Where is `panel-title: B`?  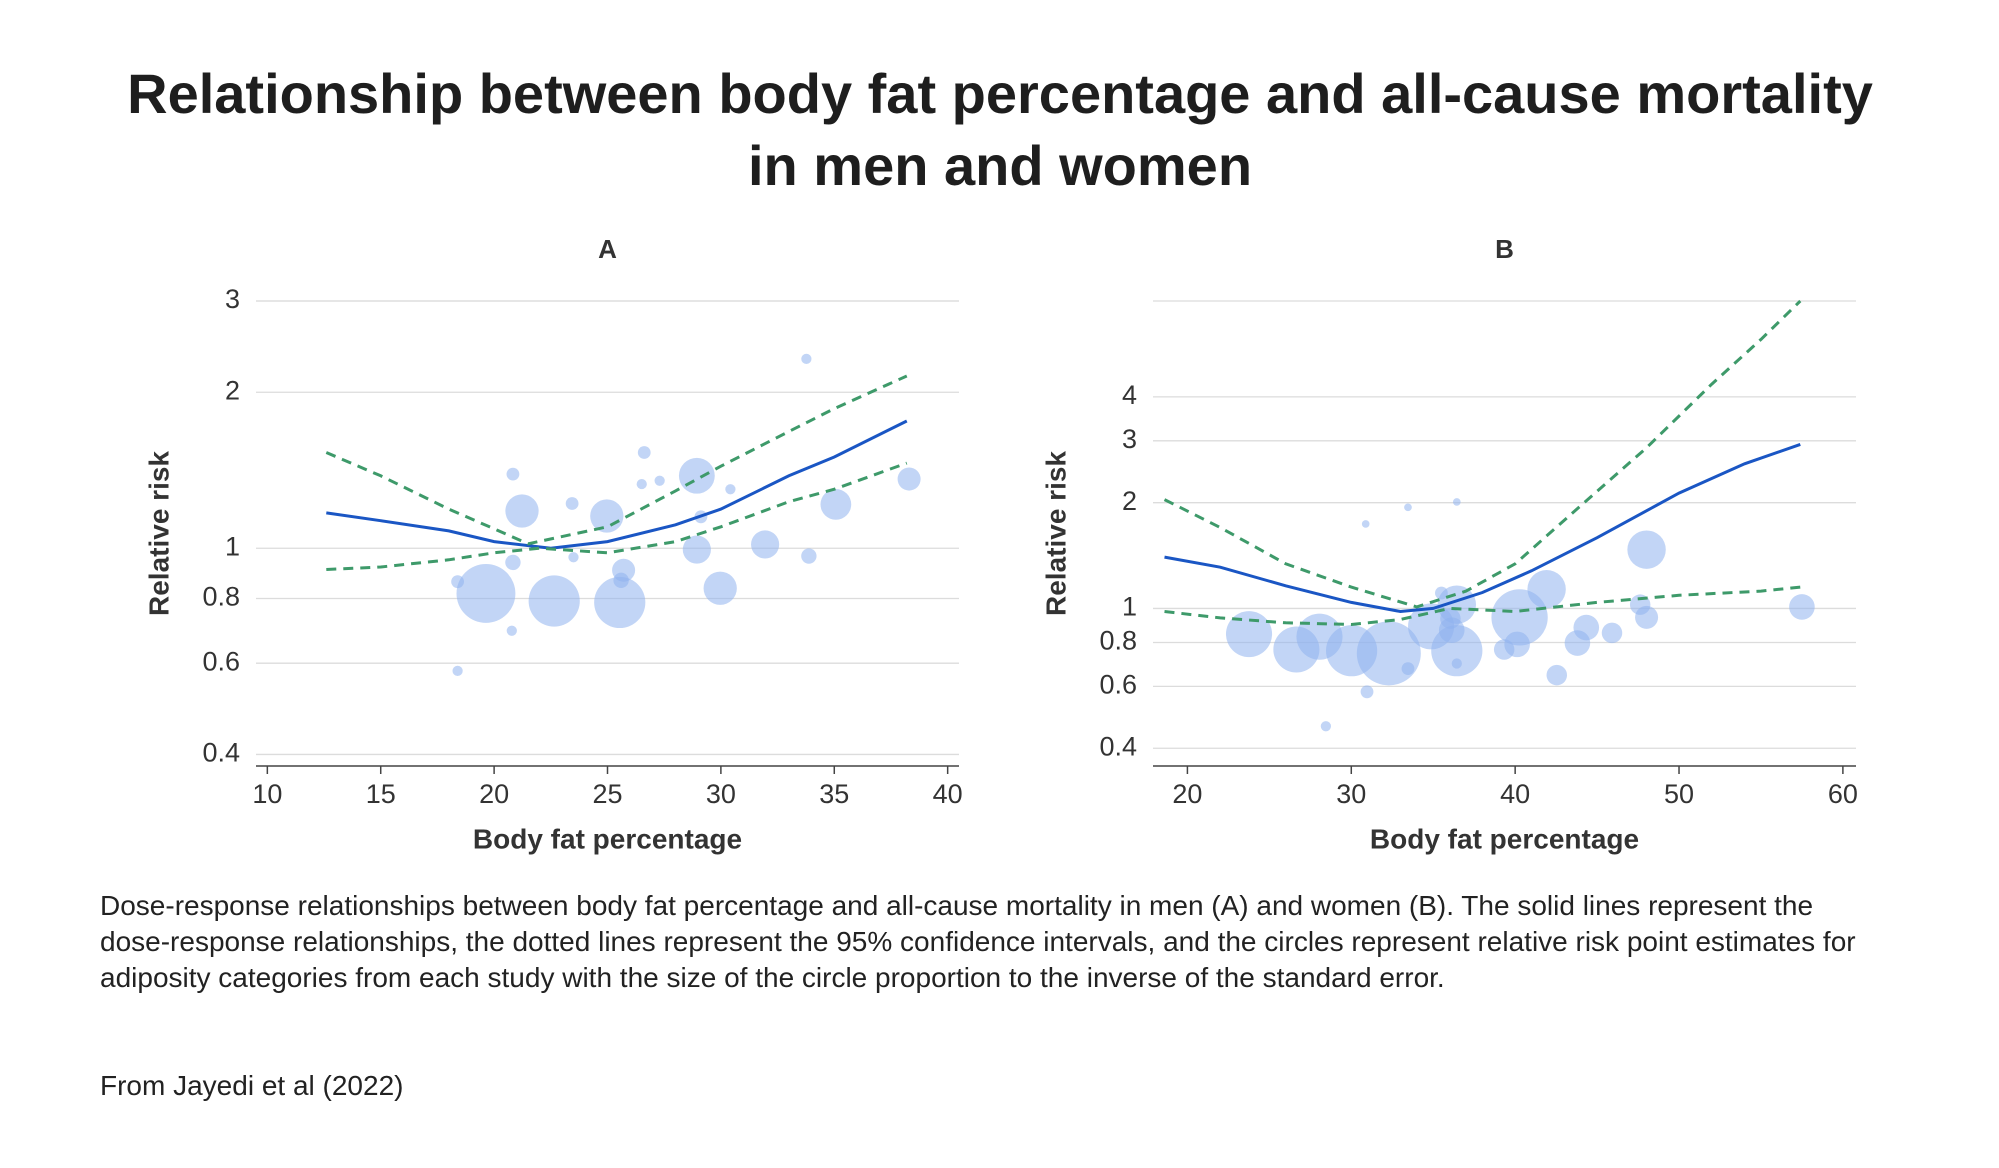 panel-title: B is located at coordinates (1504, 249).